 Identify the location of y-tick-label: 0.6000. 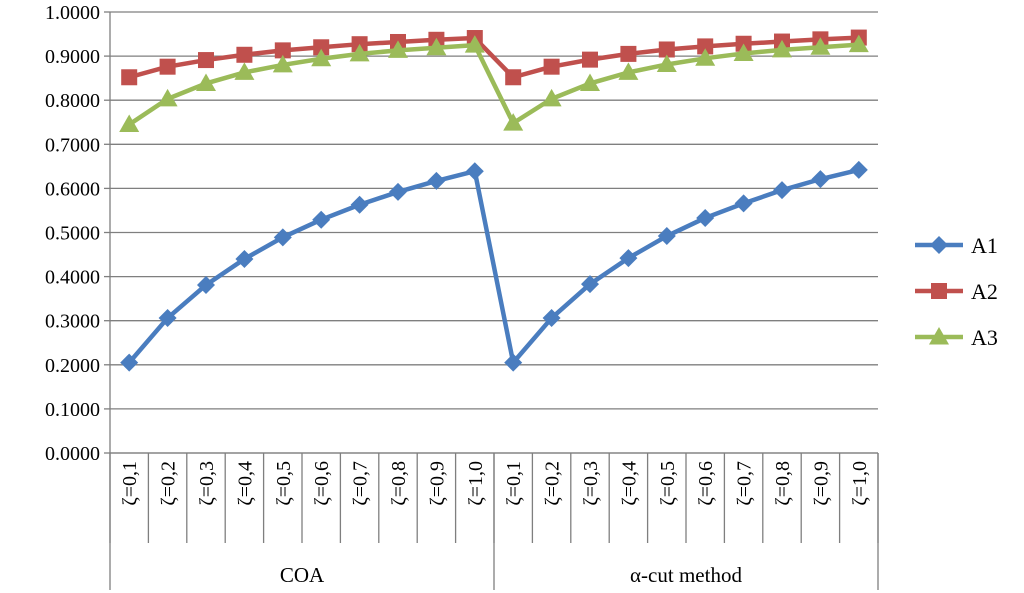
(72, 189).